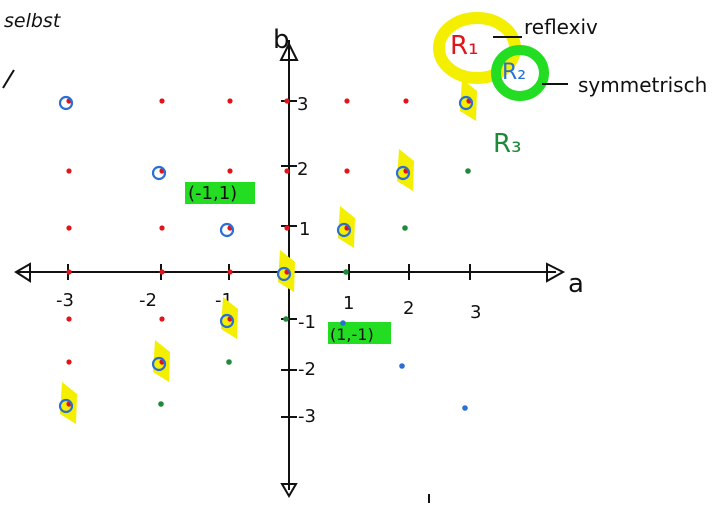  I want to click on r1-property: reflexiv, so click(561, 27).